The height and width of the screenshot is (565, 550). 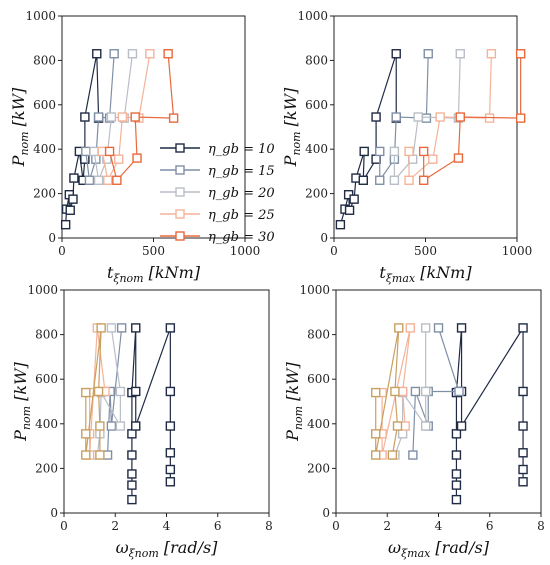 What do you see at coordinates (154, 274) in the screenshot?
I see `x-axis-label: tξnom [kNm]` at bounding box center [154, 274].